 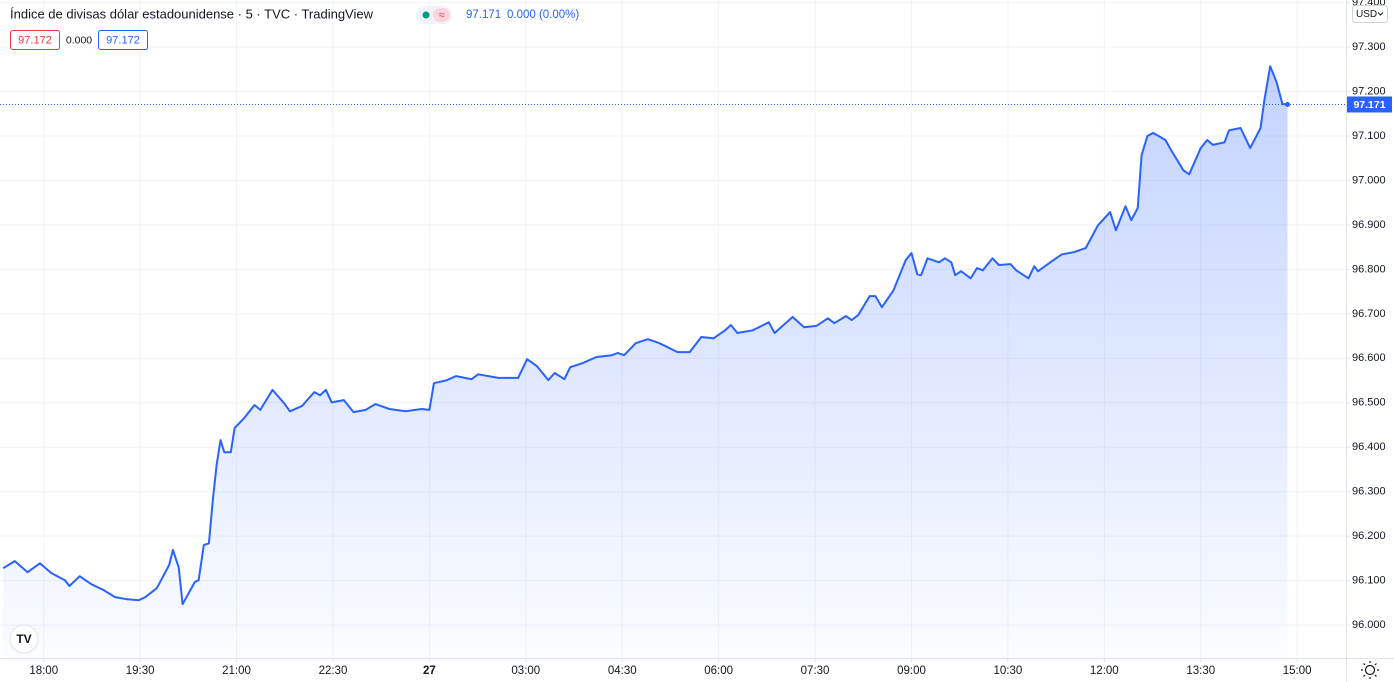 What do you see at coordinates (1369, 581) in the screenshot?
I see `y-tick-label: 96.100` at bounding box center [1369, 581].